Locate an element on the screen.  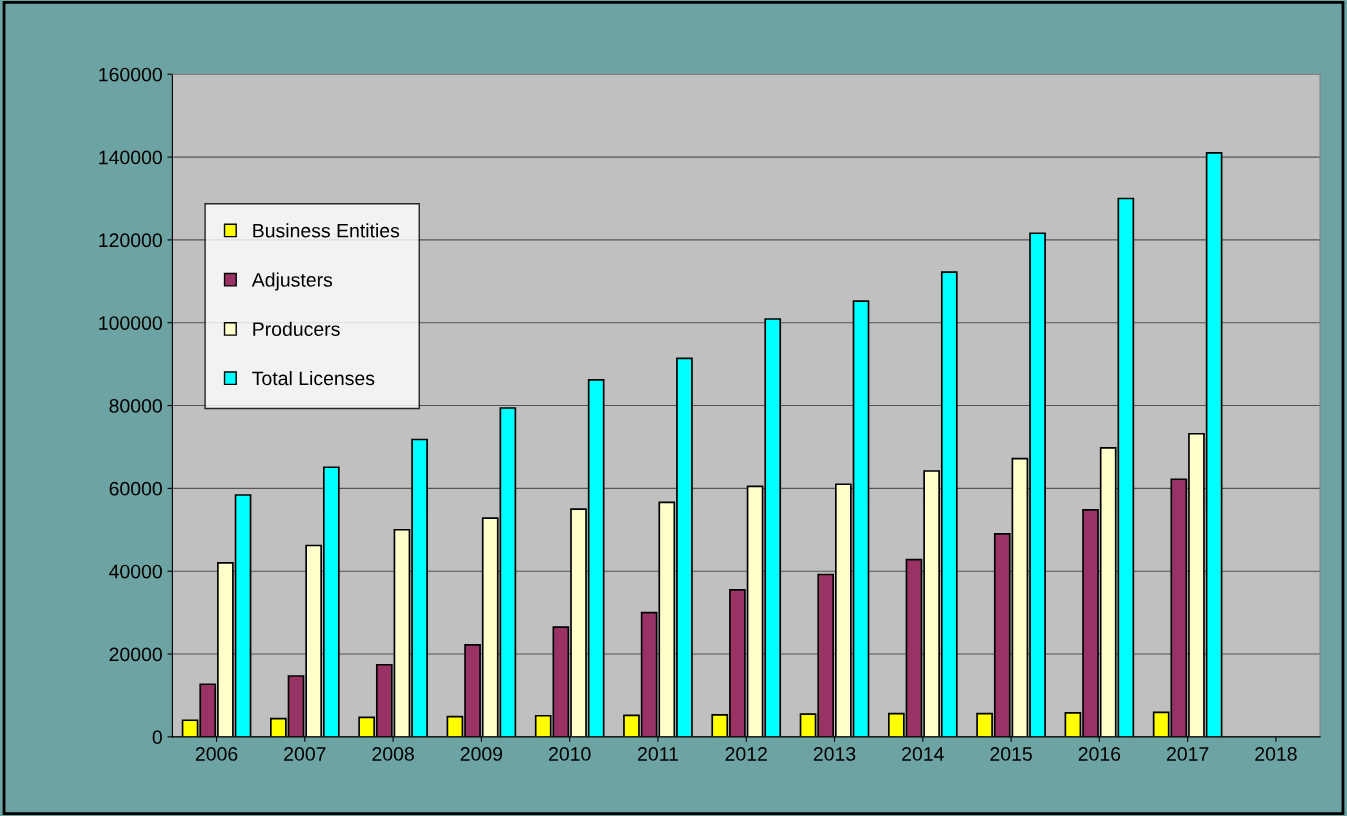
x-tick-label: 2018 is located at coordinates (1276, 754).